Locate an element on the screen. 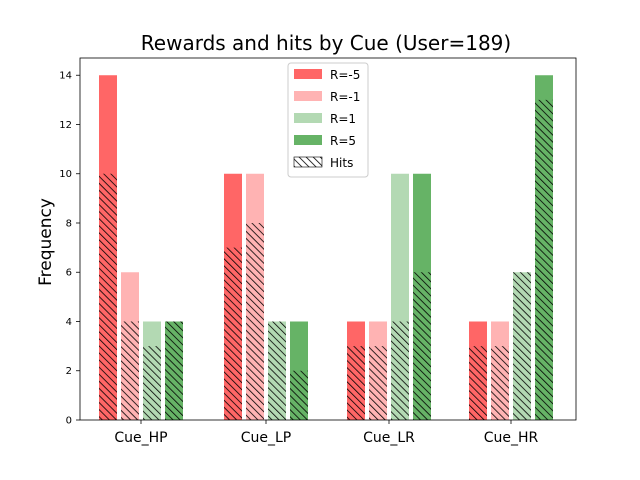  legend-swatch-R=-5 is located at coordinates (308, 74).